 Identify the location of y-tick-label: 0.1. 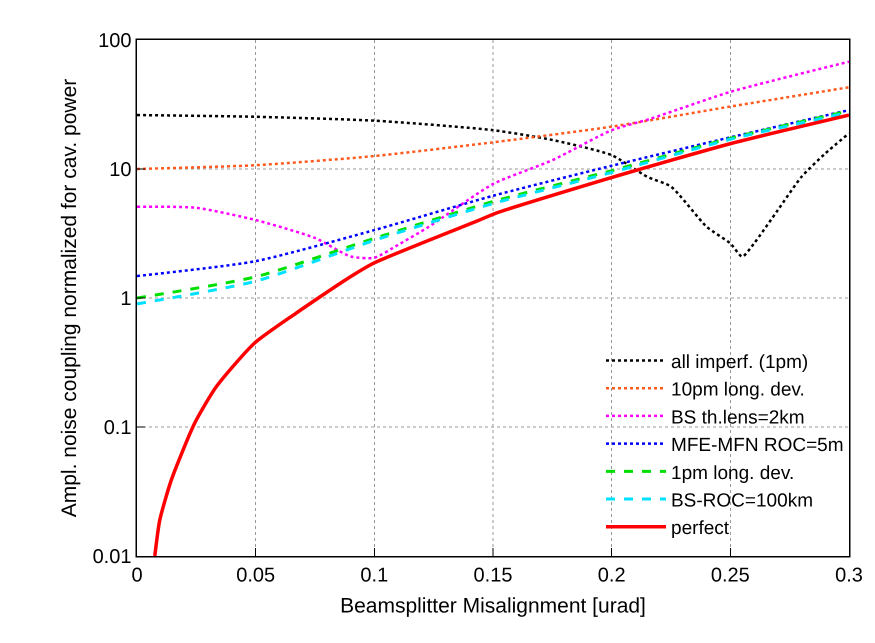
(118, 428).